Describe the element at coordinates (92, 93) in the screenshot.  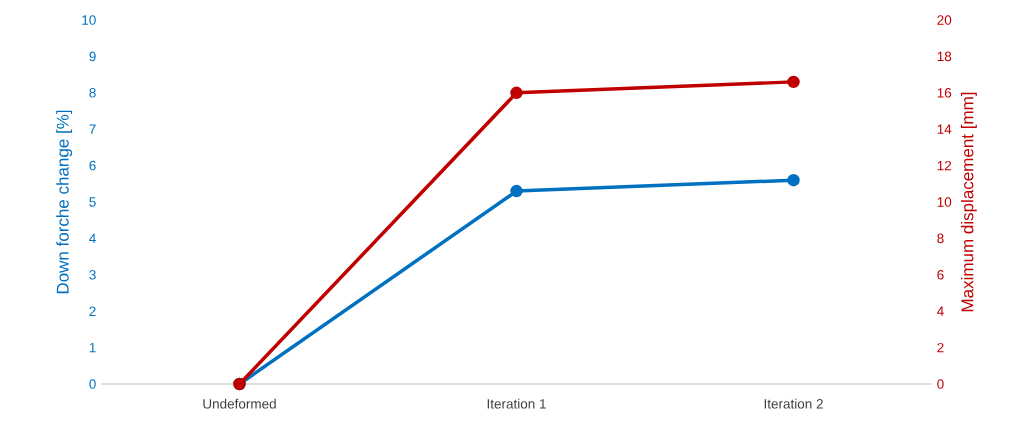
I see `y-tick-label: 8` at that location.